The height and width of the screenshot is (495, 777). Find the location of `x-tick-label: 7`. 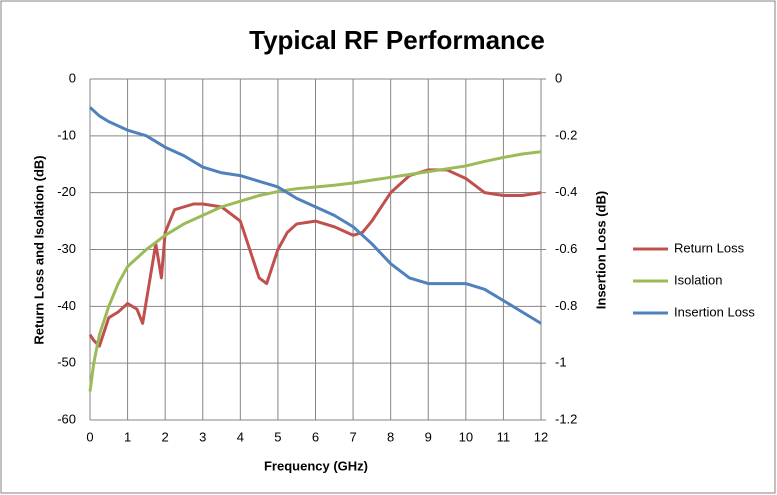

x-tick-label: 7 is located at coordinates (352, 436).